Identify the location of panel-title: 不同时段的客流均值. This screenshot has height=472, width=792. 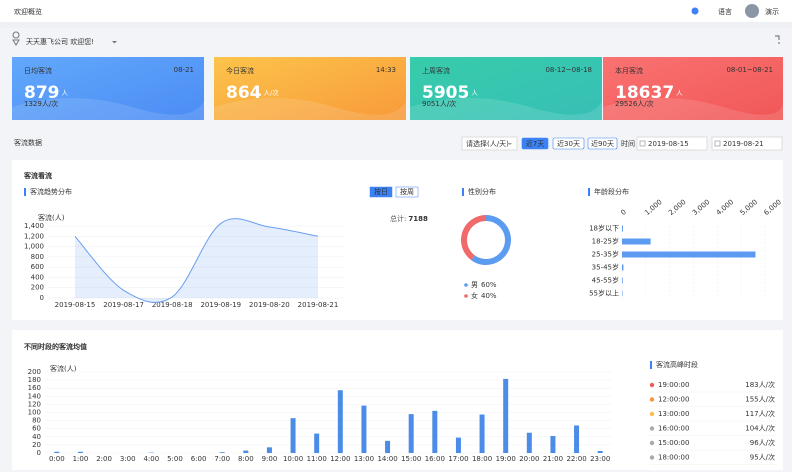
(55, 346).